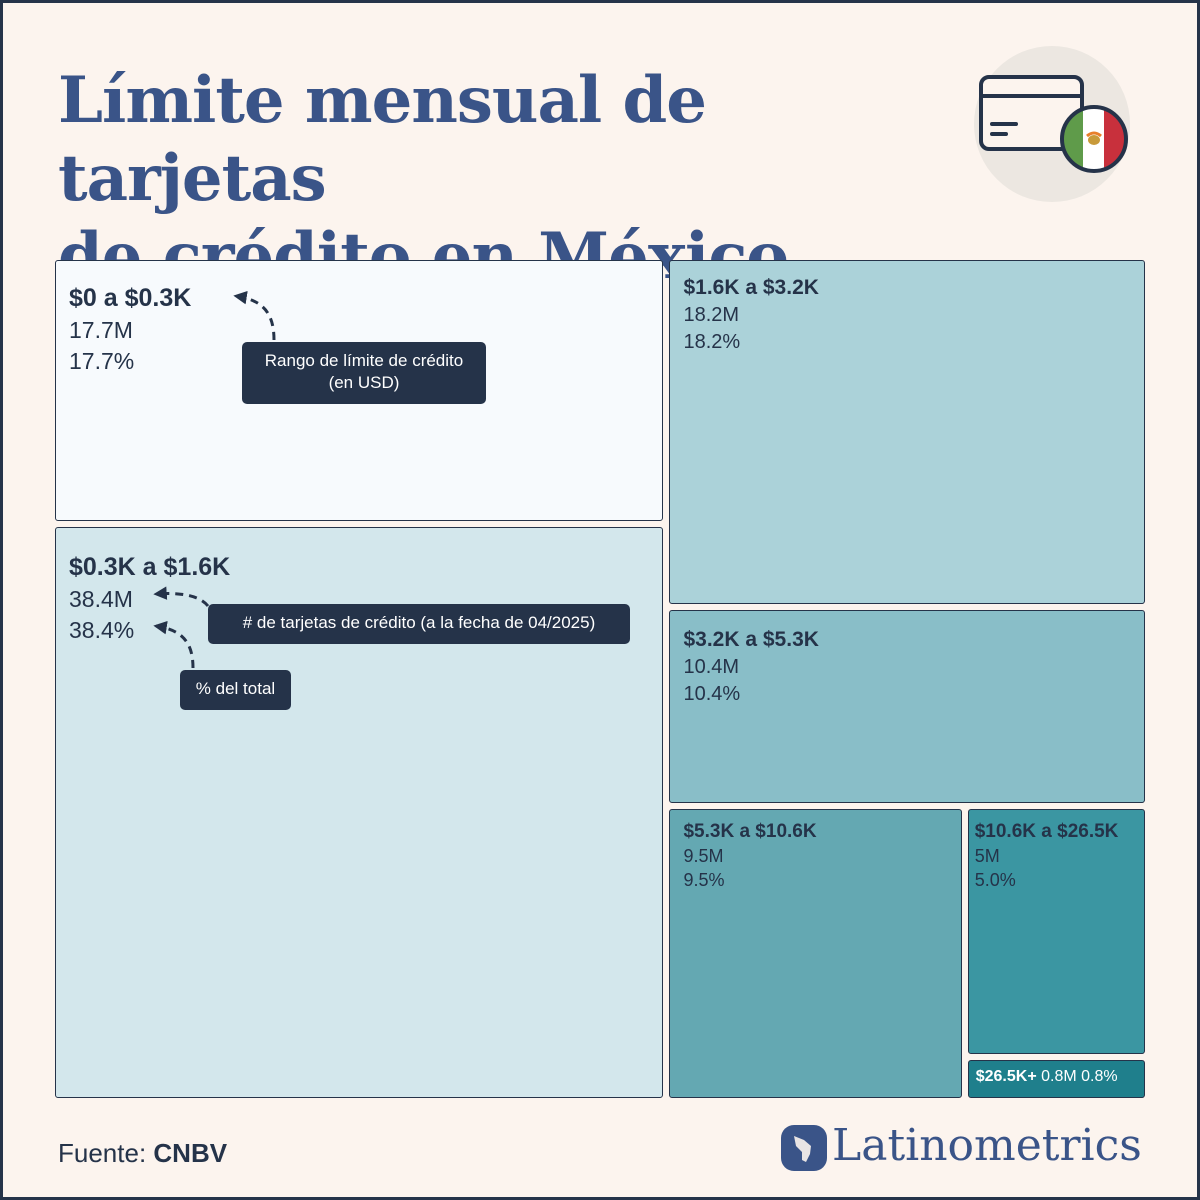  Describe the element at coordinates (987, 855) in the screenshot. I see `tile-count-label: 5M` at that location.